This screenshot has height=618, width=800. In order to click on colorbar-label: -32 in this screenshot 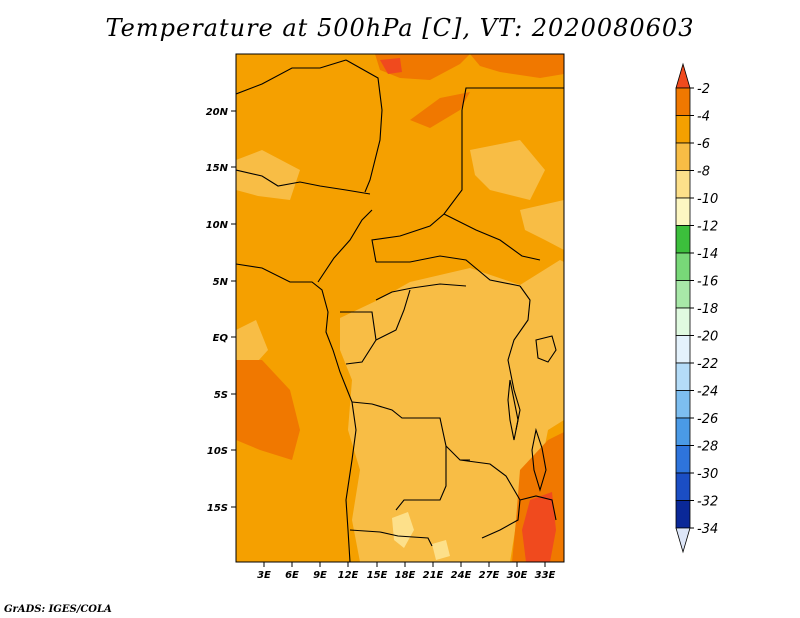, I will do `click(707, 502)`.